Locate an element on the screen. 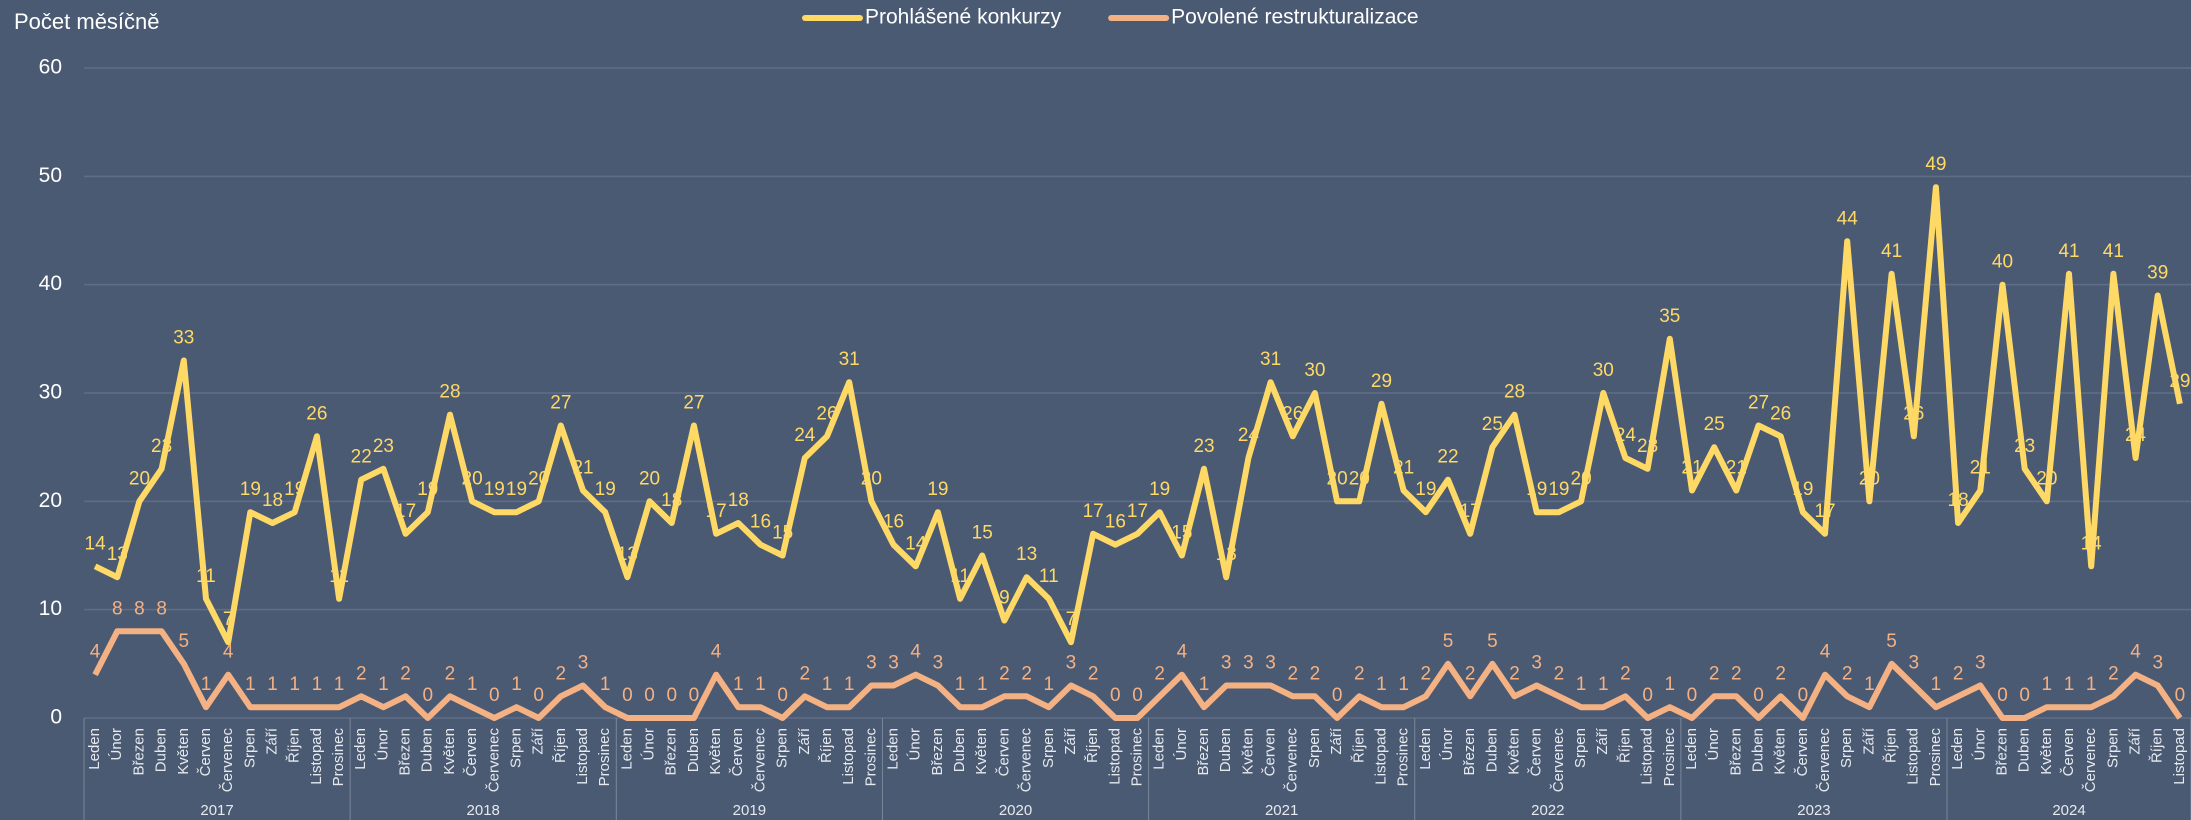  data-label: 30 is located at coordinates (1314, 370).